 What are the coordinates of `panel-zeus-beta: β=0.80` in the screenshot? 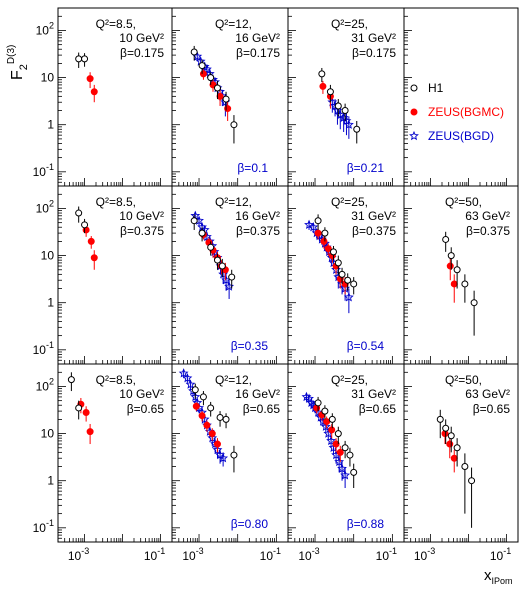 It's located at (250, 524).